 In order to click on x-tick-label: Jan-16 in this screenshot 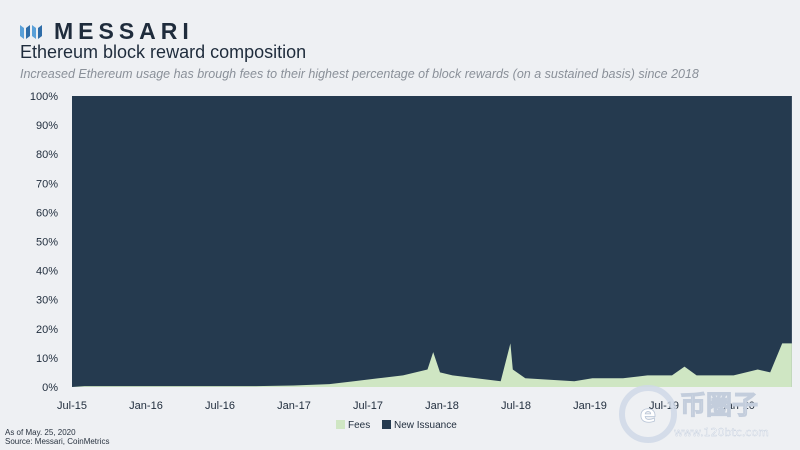, I will do `click(146, 406)`.